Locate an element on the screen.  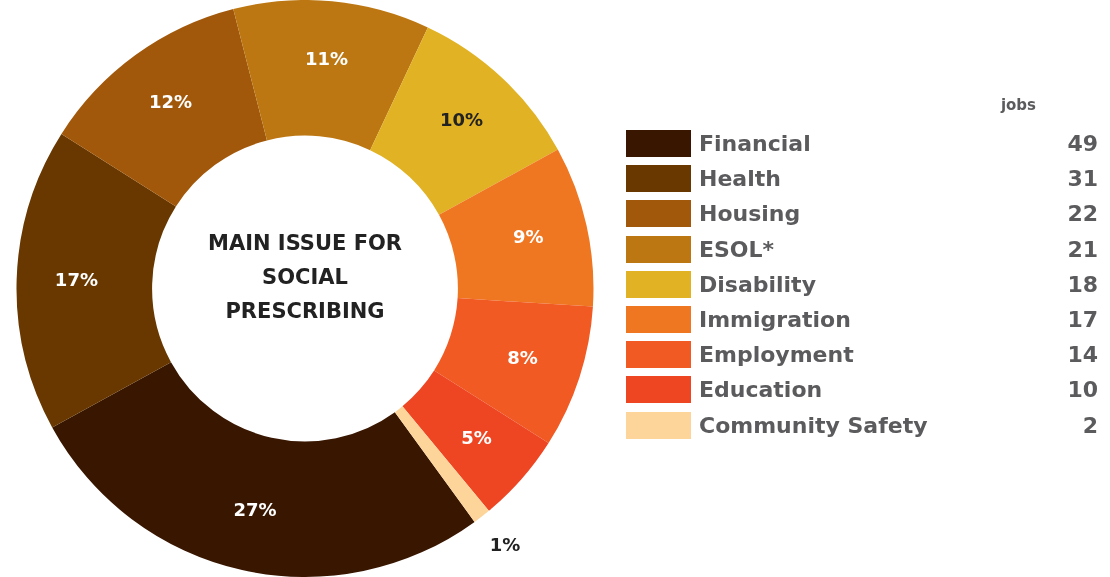
legend-label: Community Safety is located at coordinates (814, 425).